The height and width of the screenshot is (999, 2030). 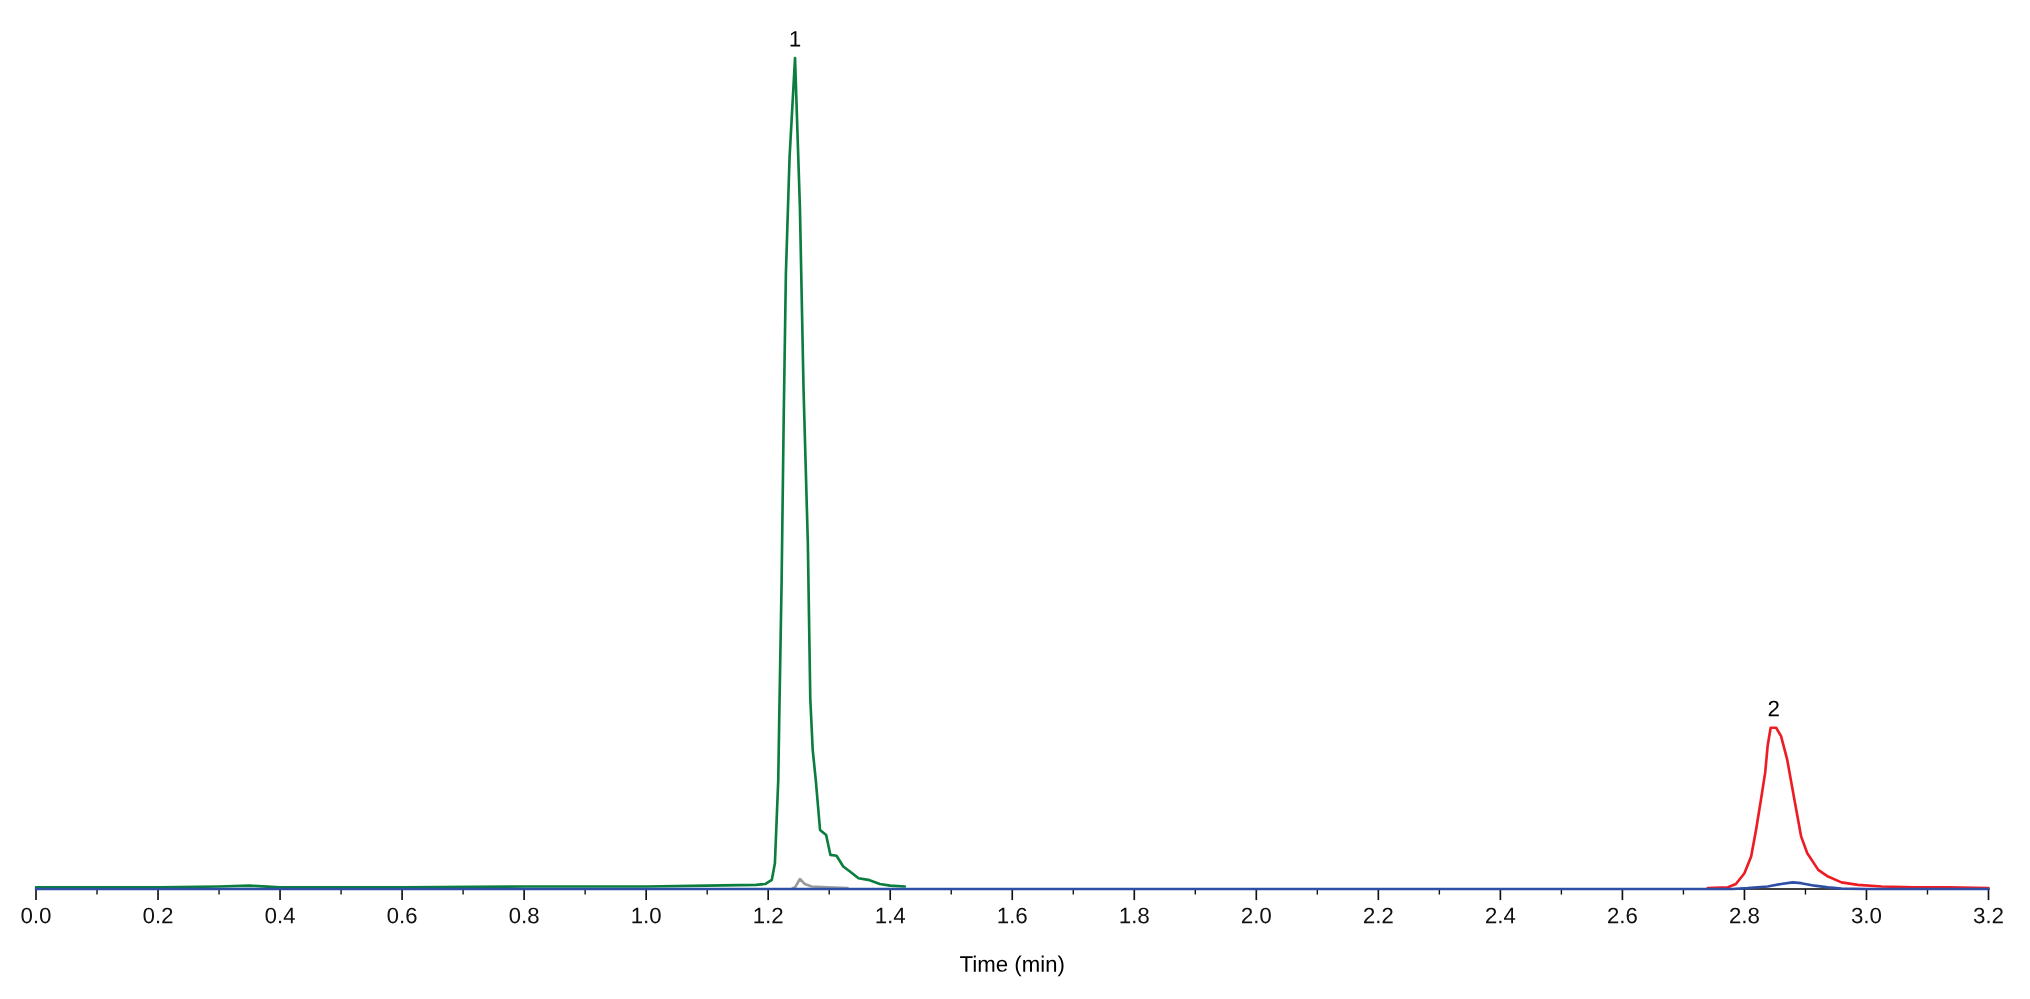 I want to click on x-tick-label: 2.0, so click(x=1256, y=915).